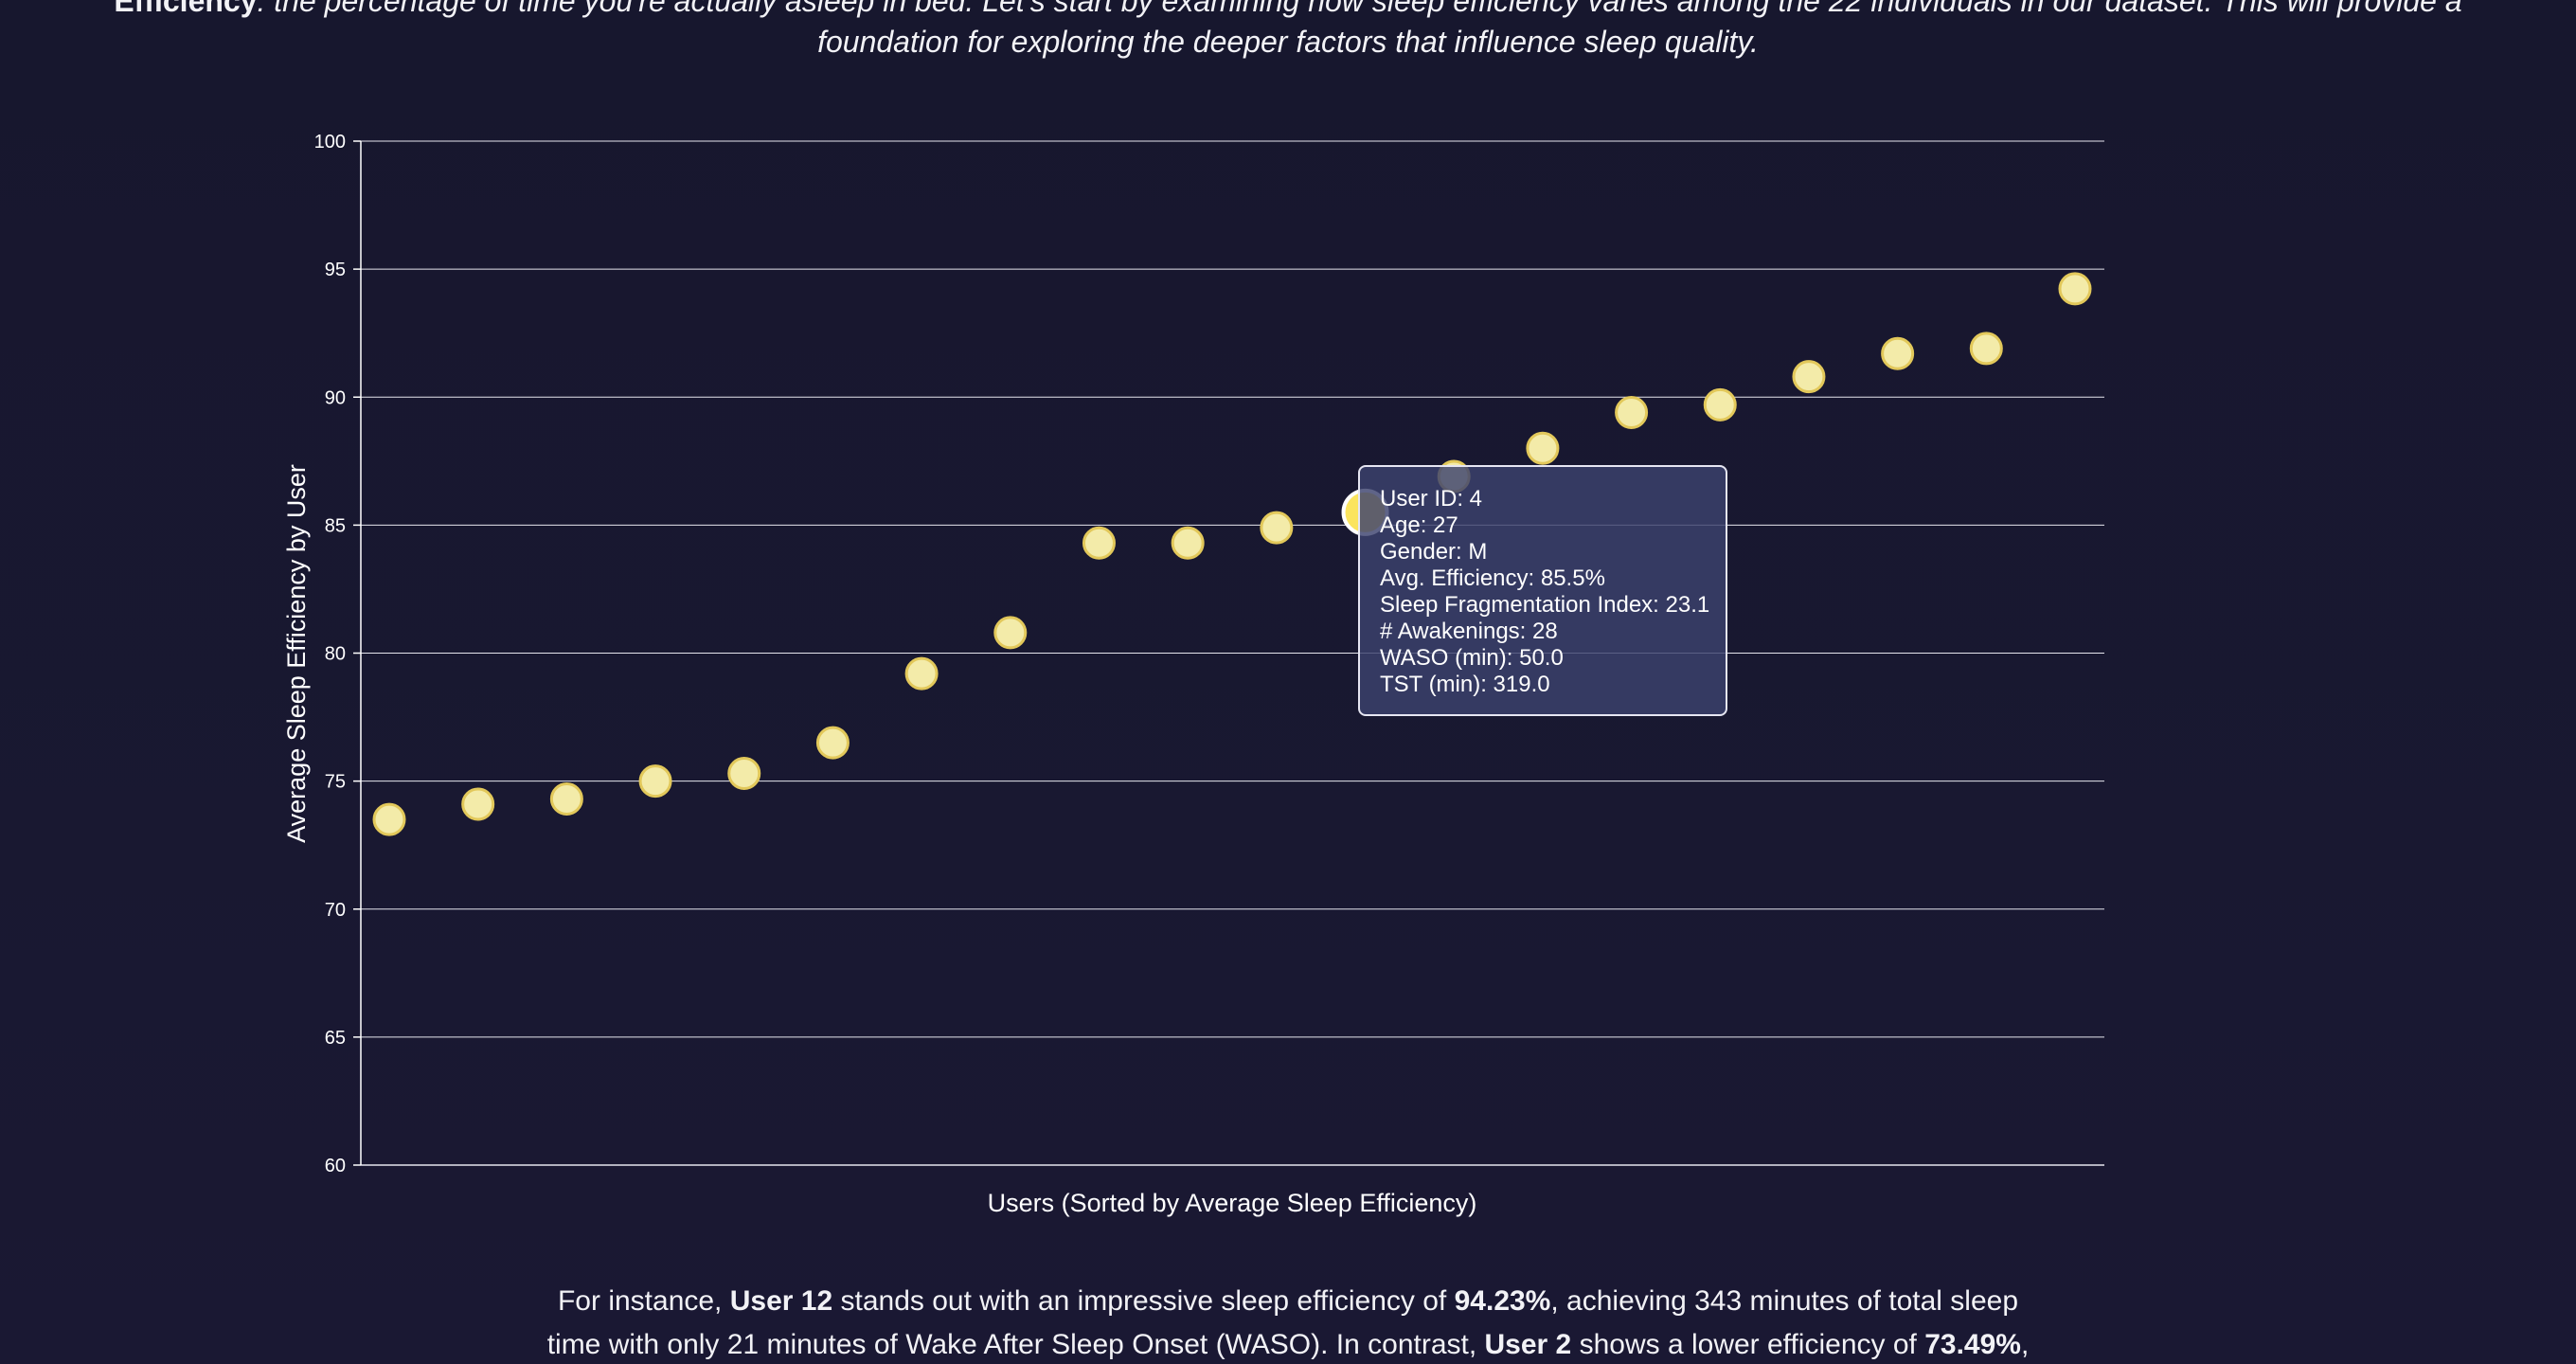  Describe the element at coordinates (335, 1166) in the screenshot. I see `y-tick-label: 60` at that location.